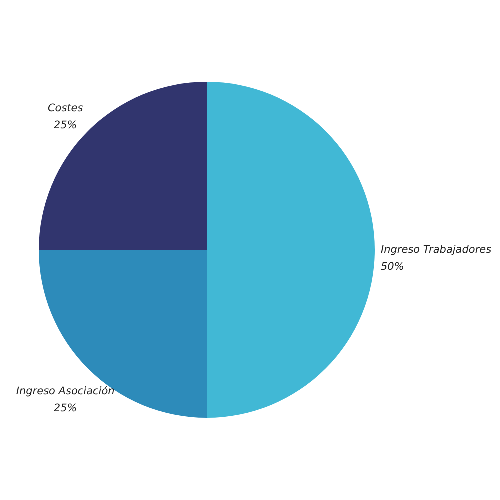 The image size is (500, 500). What do you see at coordinates (65, 391) in the screenshot?
I see `slice-label: Ingreso Asociación` at bounding box center [65, 391].